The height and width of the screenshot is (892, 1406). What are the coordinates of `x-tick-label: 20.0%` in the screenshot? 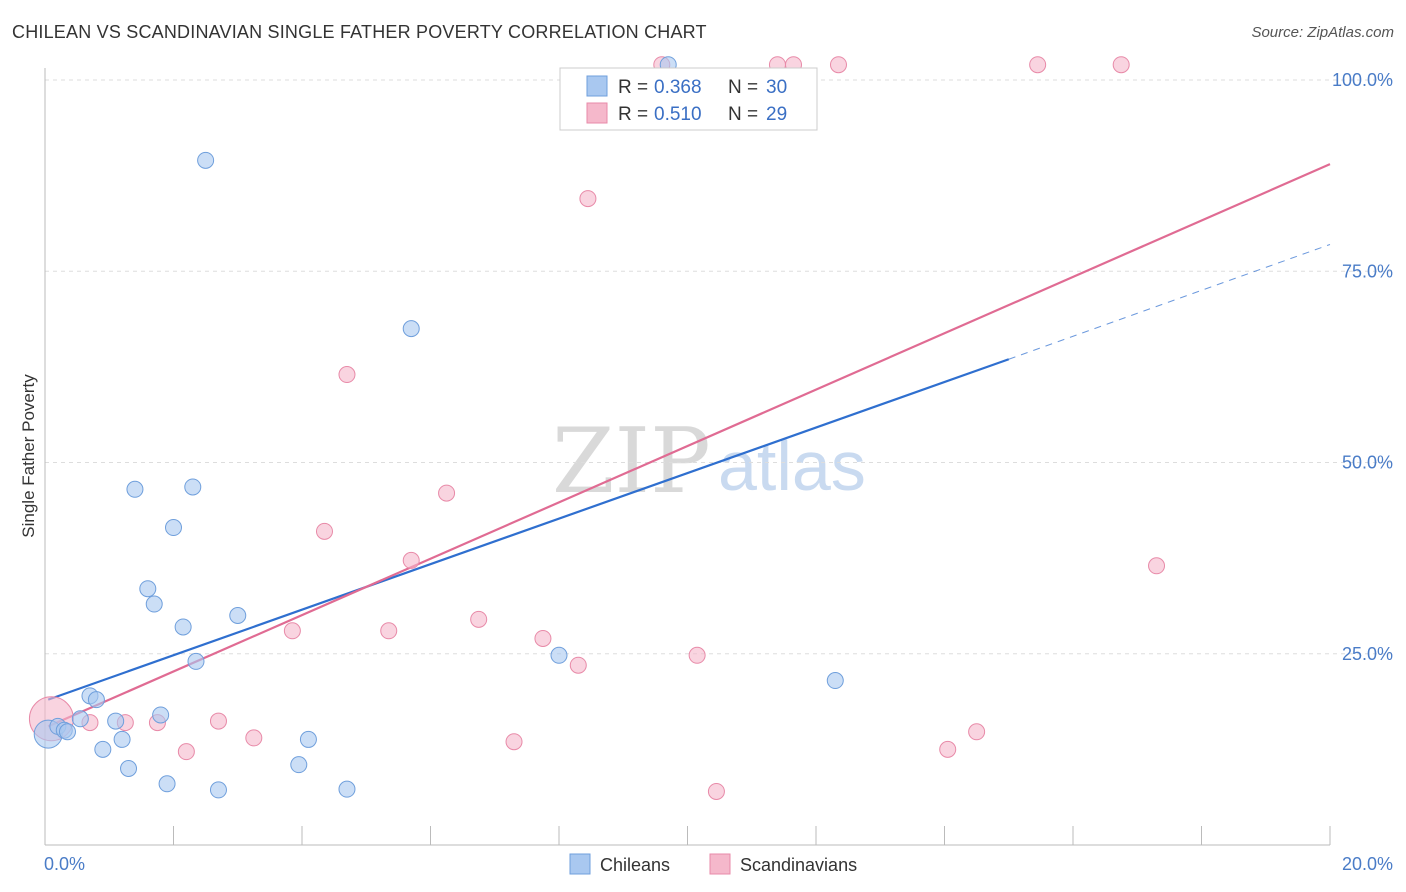 It's located at (1367, 864).